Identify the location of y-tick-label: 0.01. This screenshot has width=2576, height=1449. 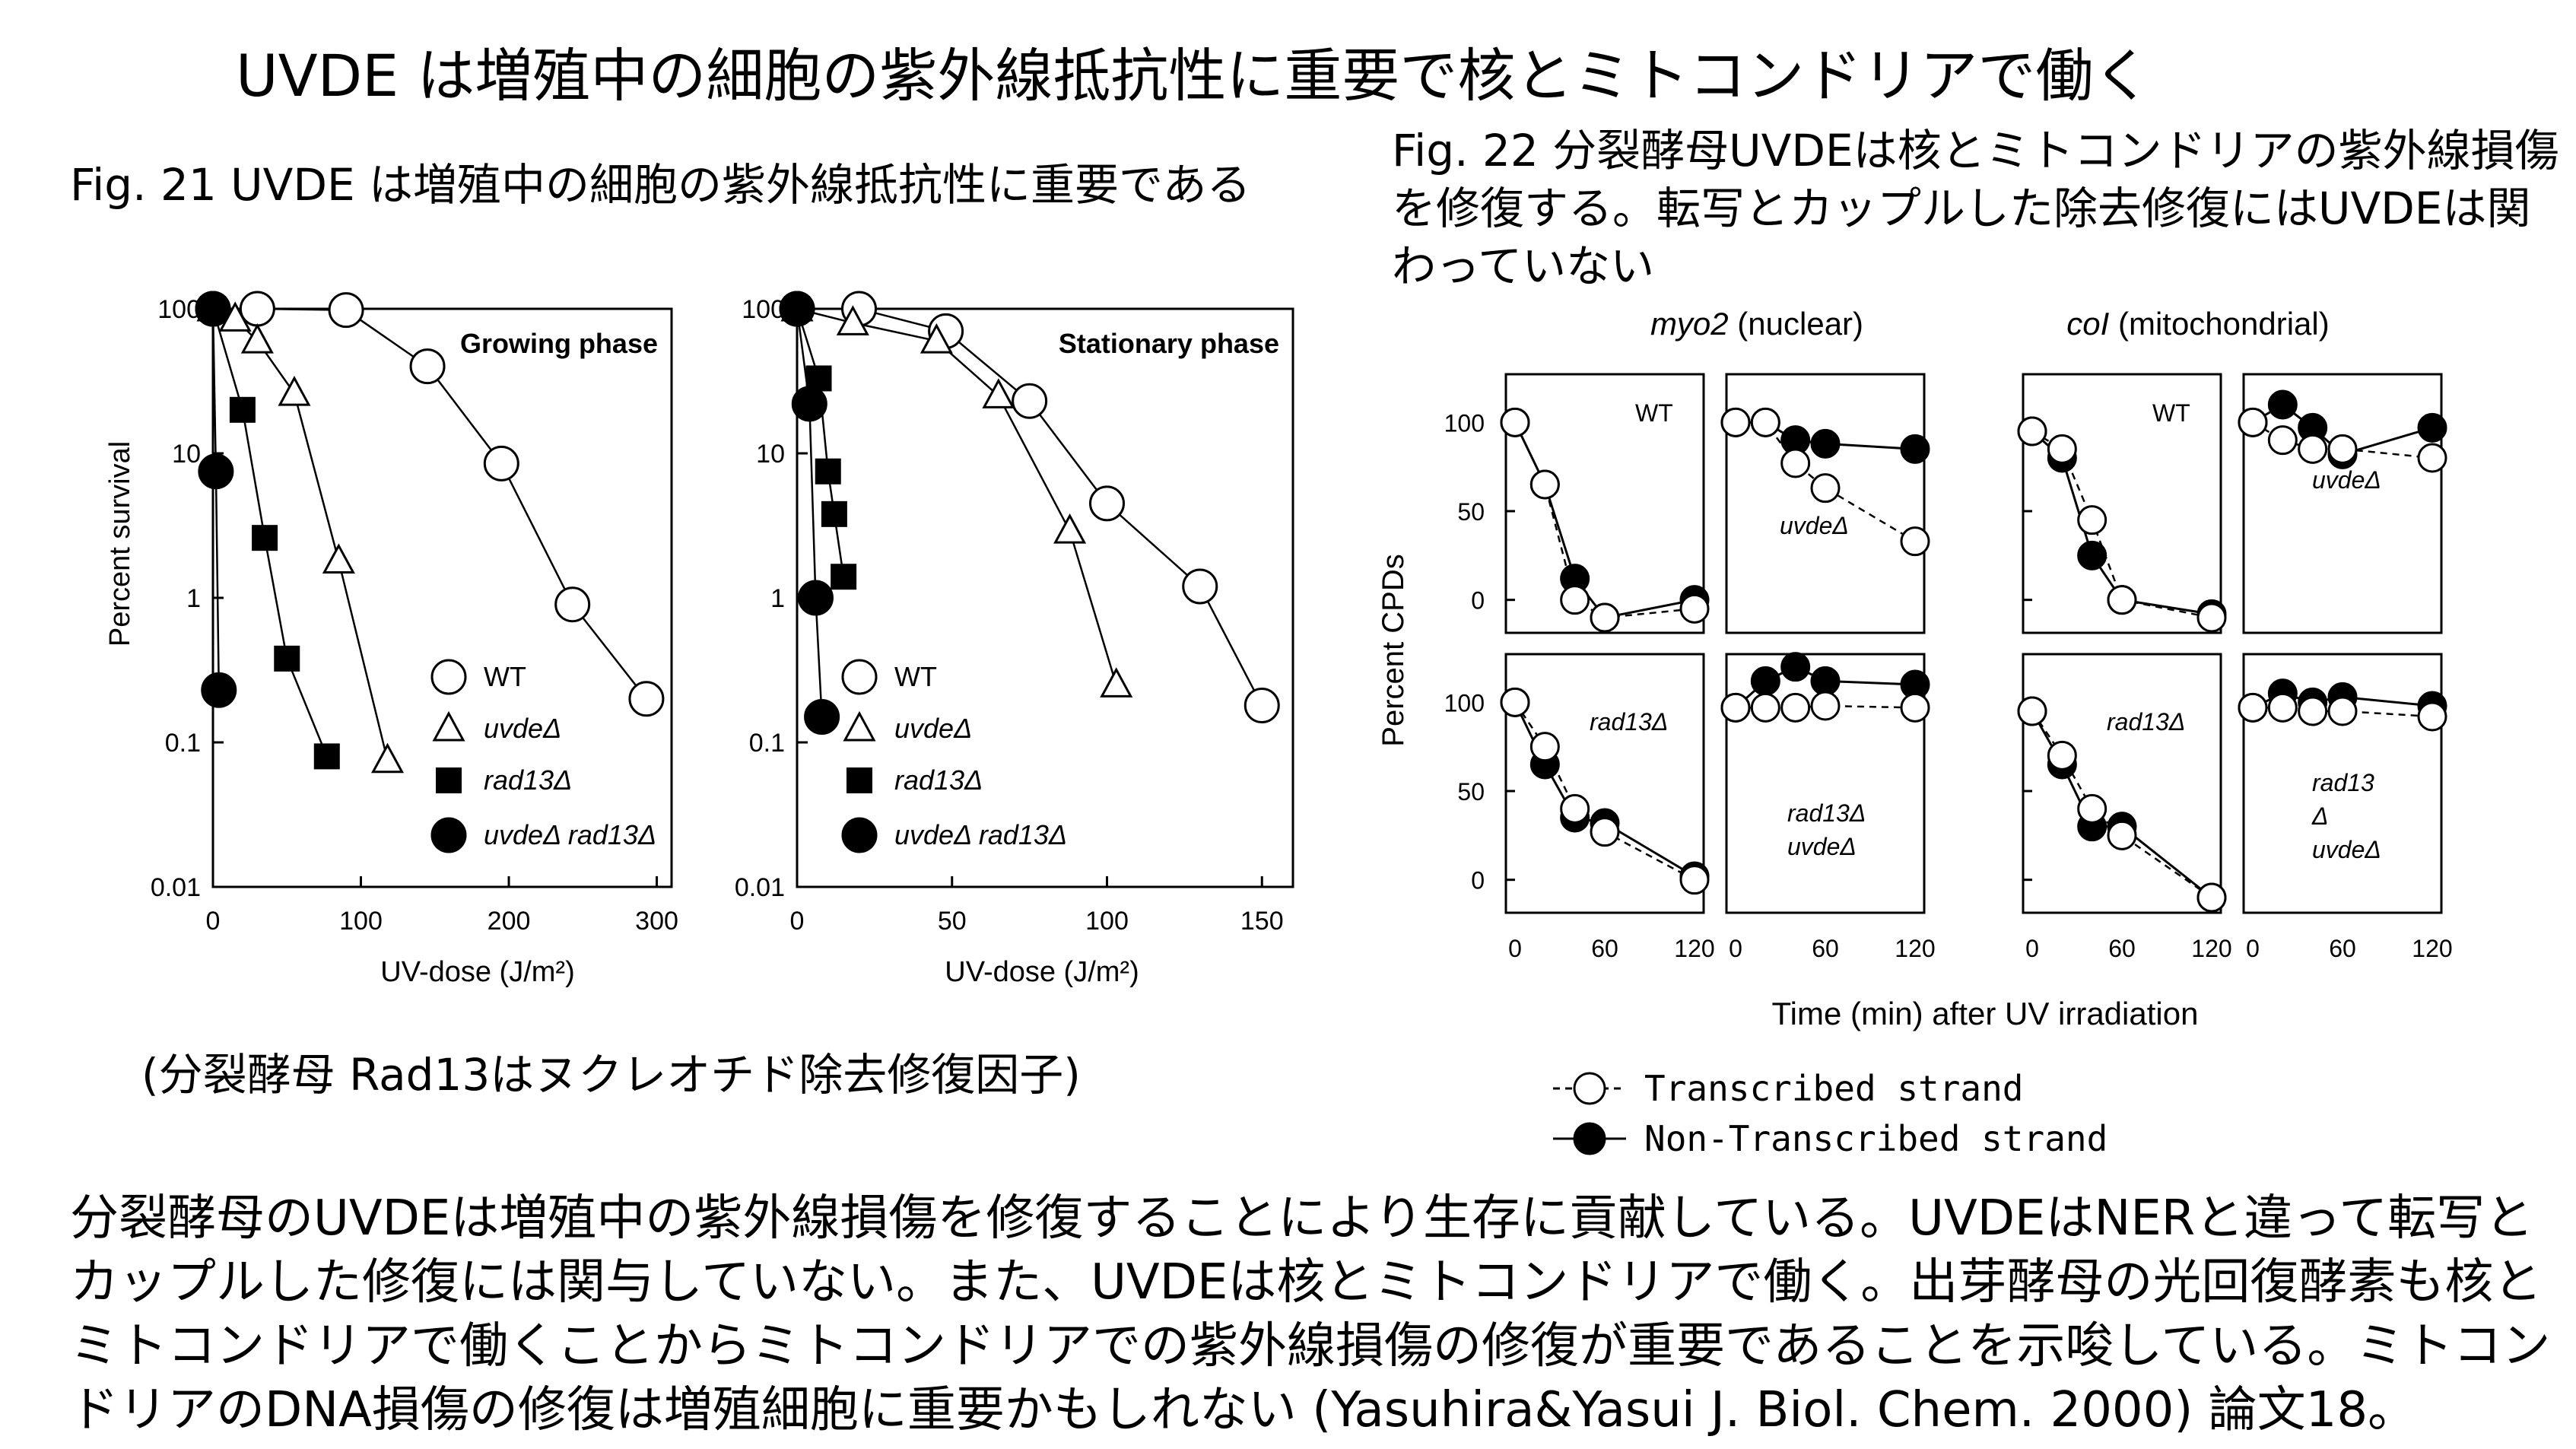
(176, 887).